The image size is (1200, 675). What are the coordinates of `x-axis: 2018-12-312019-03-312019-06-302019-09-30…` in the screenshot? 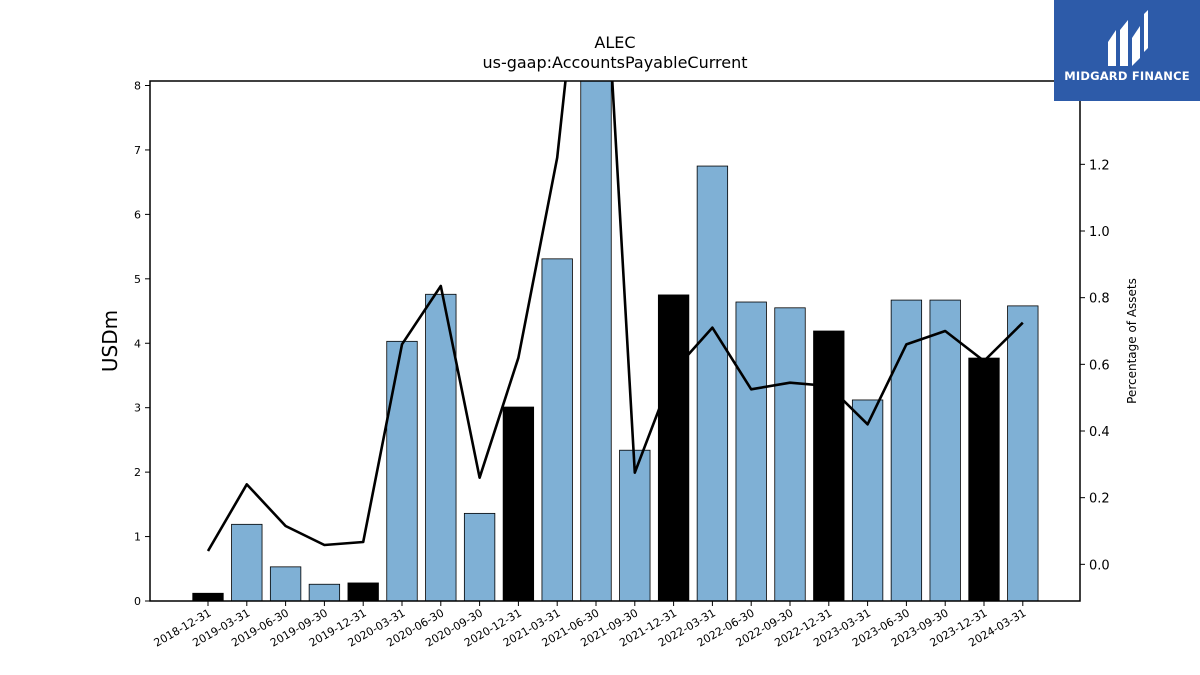 It's located at (590, 625).